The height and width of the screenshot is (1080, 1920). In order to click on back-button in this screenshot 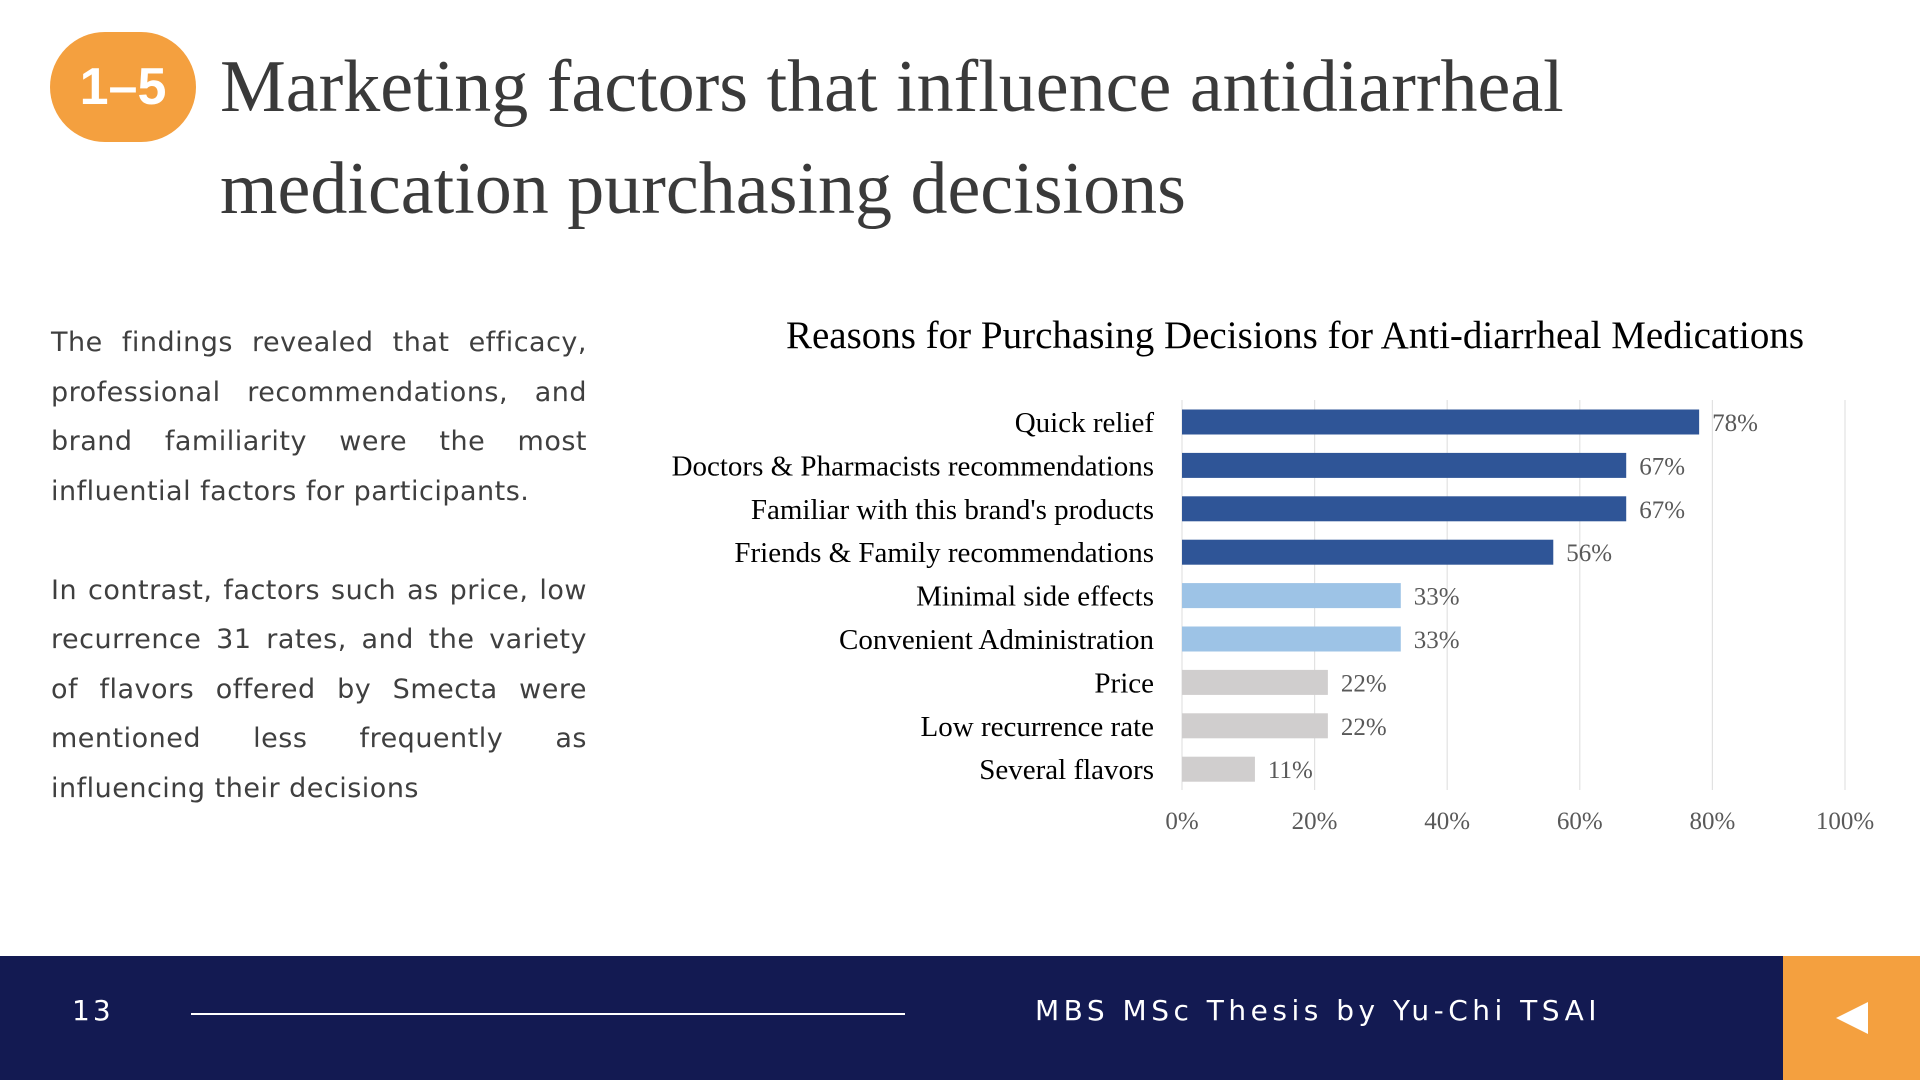, I will do `click(1851, 1018)`.